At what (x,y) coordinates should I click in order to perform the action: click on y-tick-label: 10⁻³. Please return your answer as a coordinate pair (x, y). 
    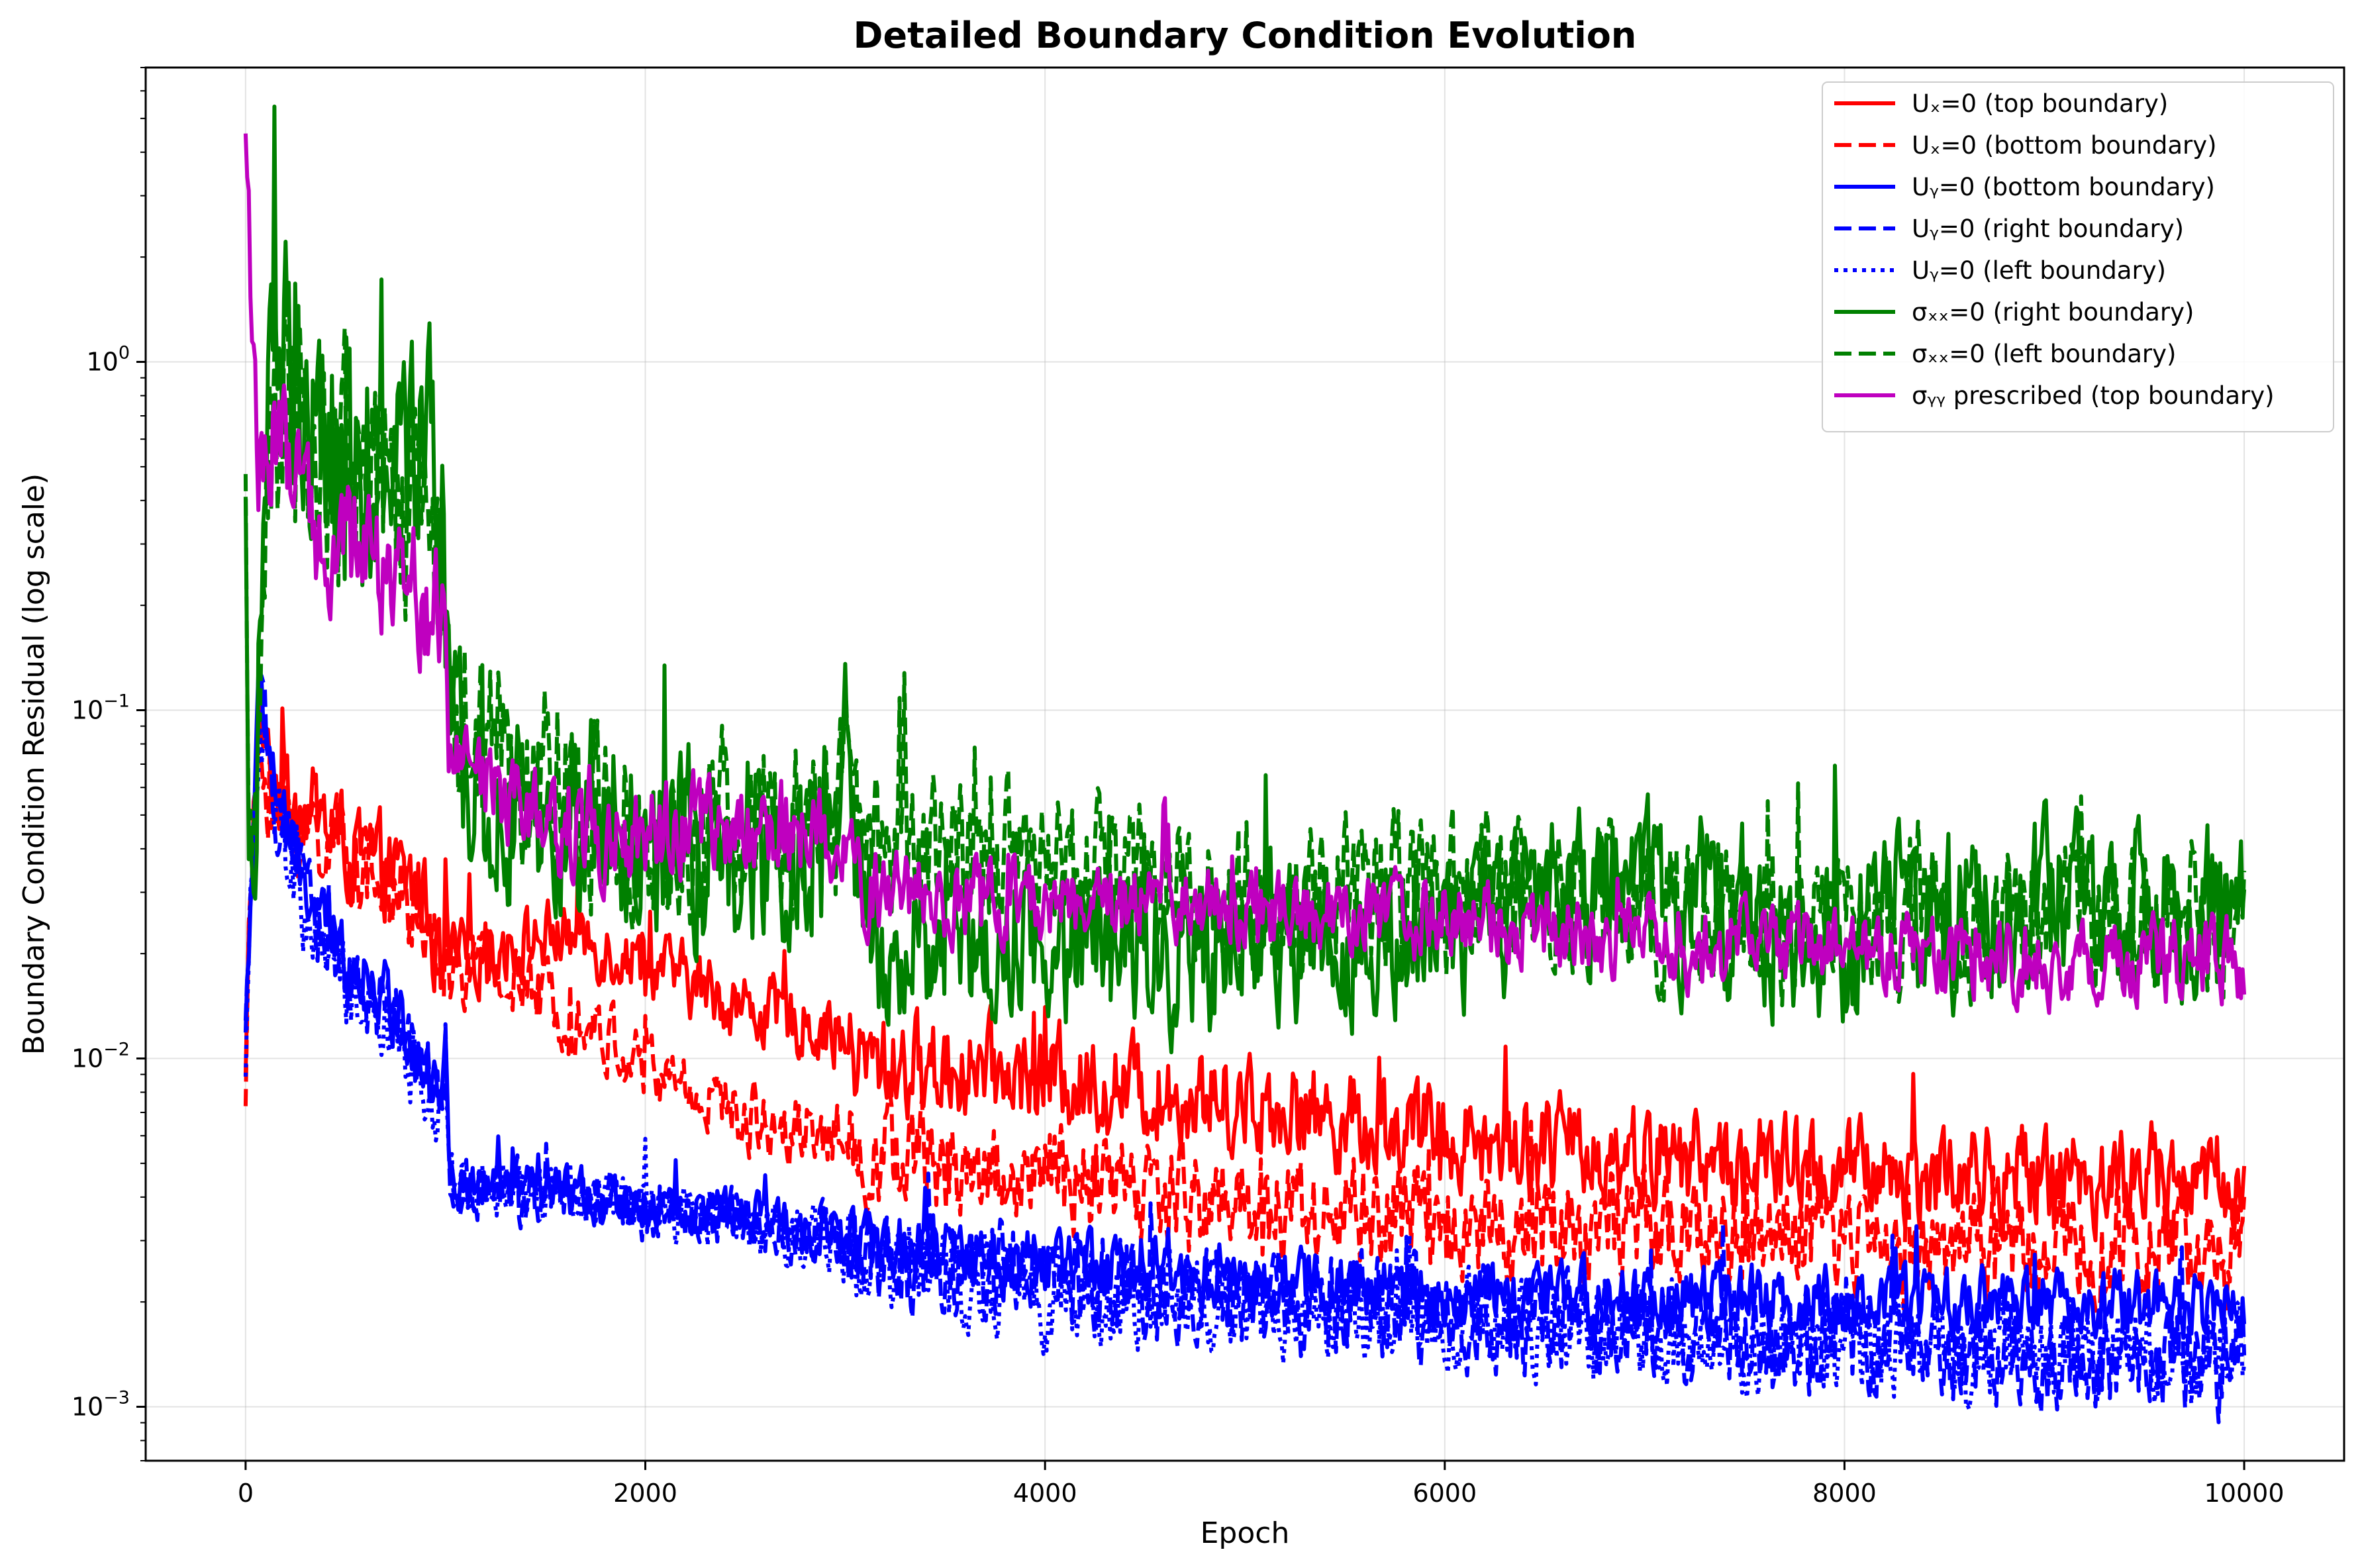
    Looking at the image, I should click on (101, 1405).